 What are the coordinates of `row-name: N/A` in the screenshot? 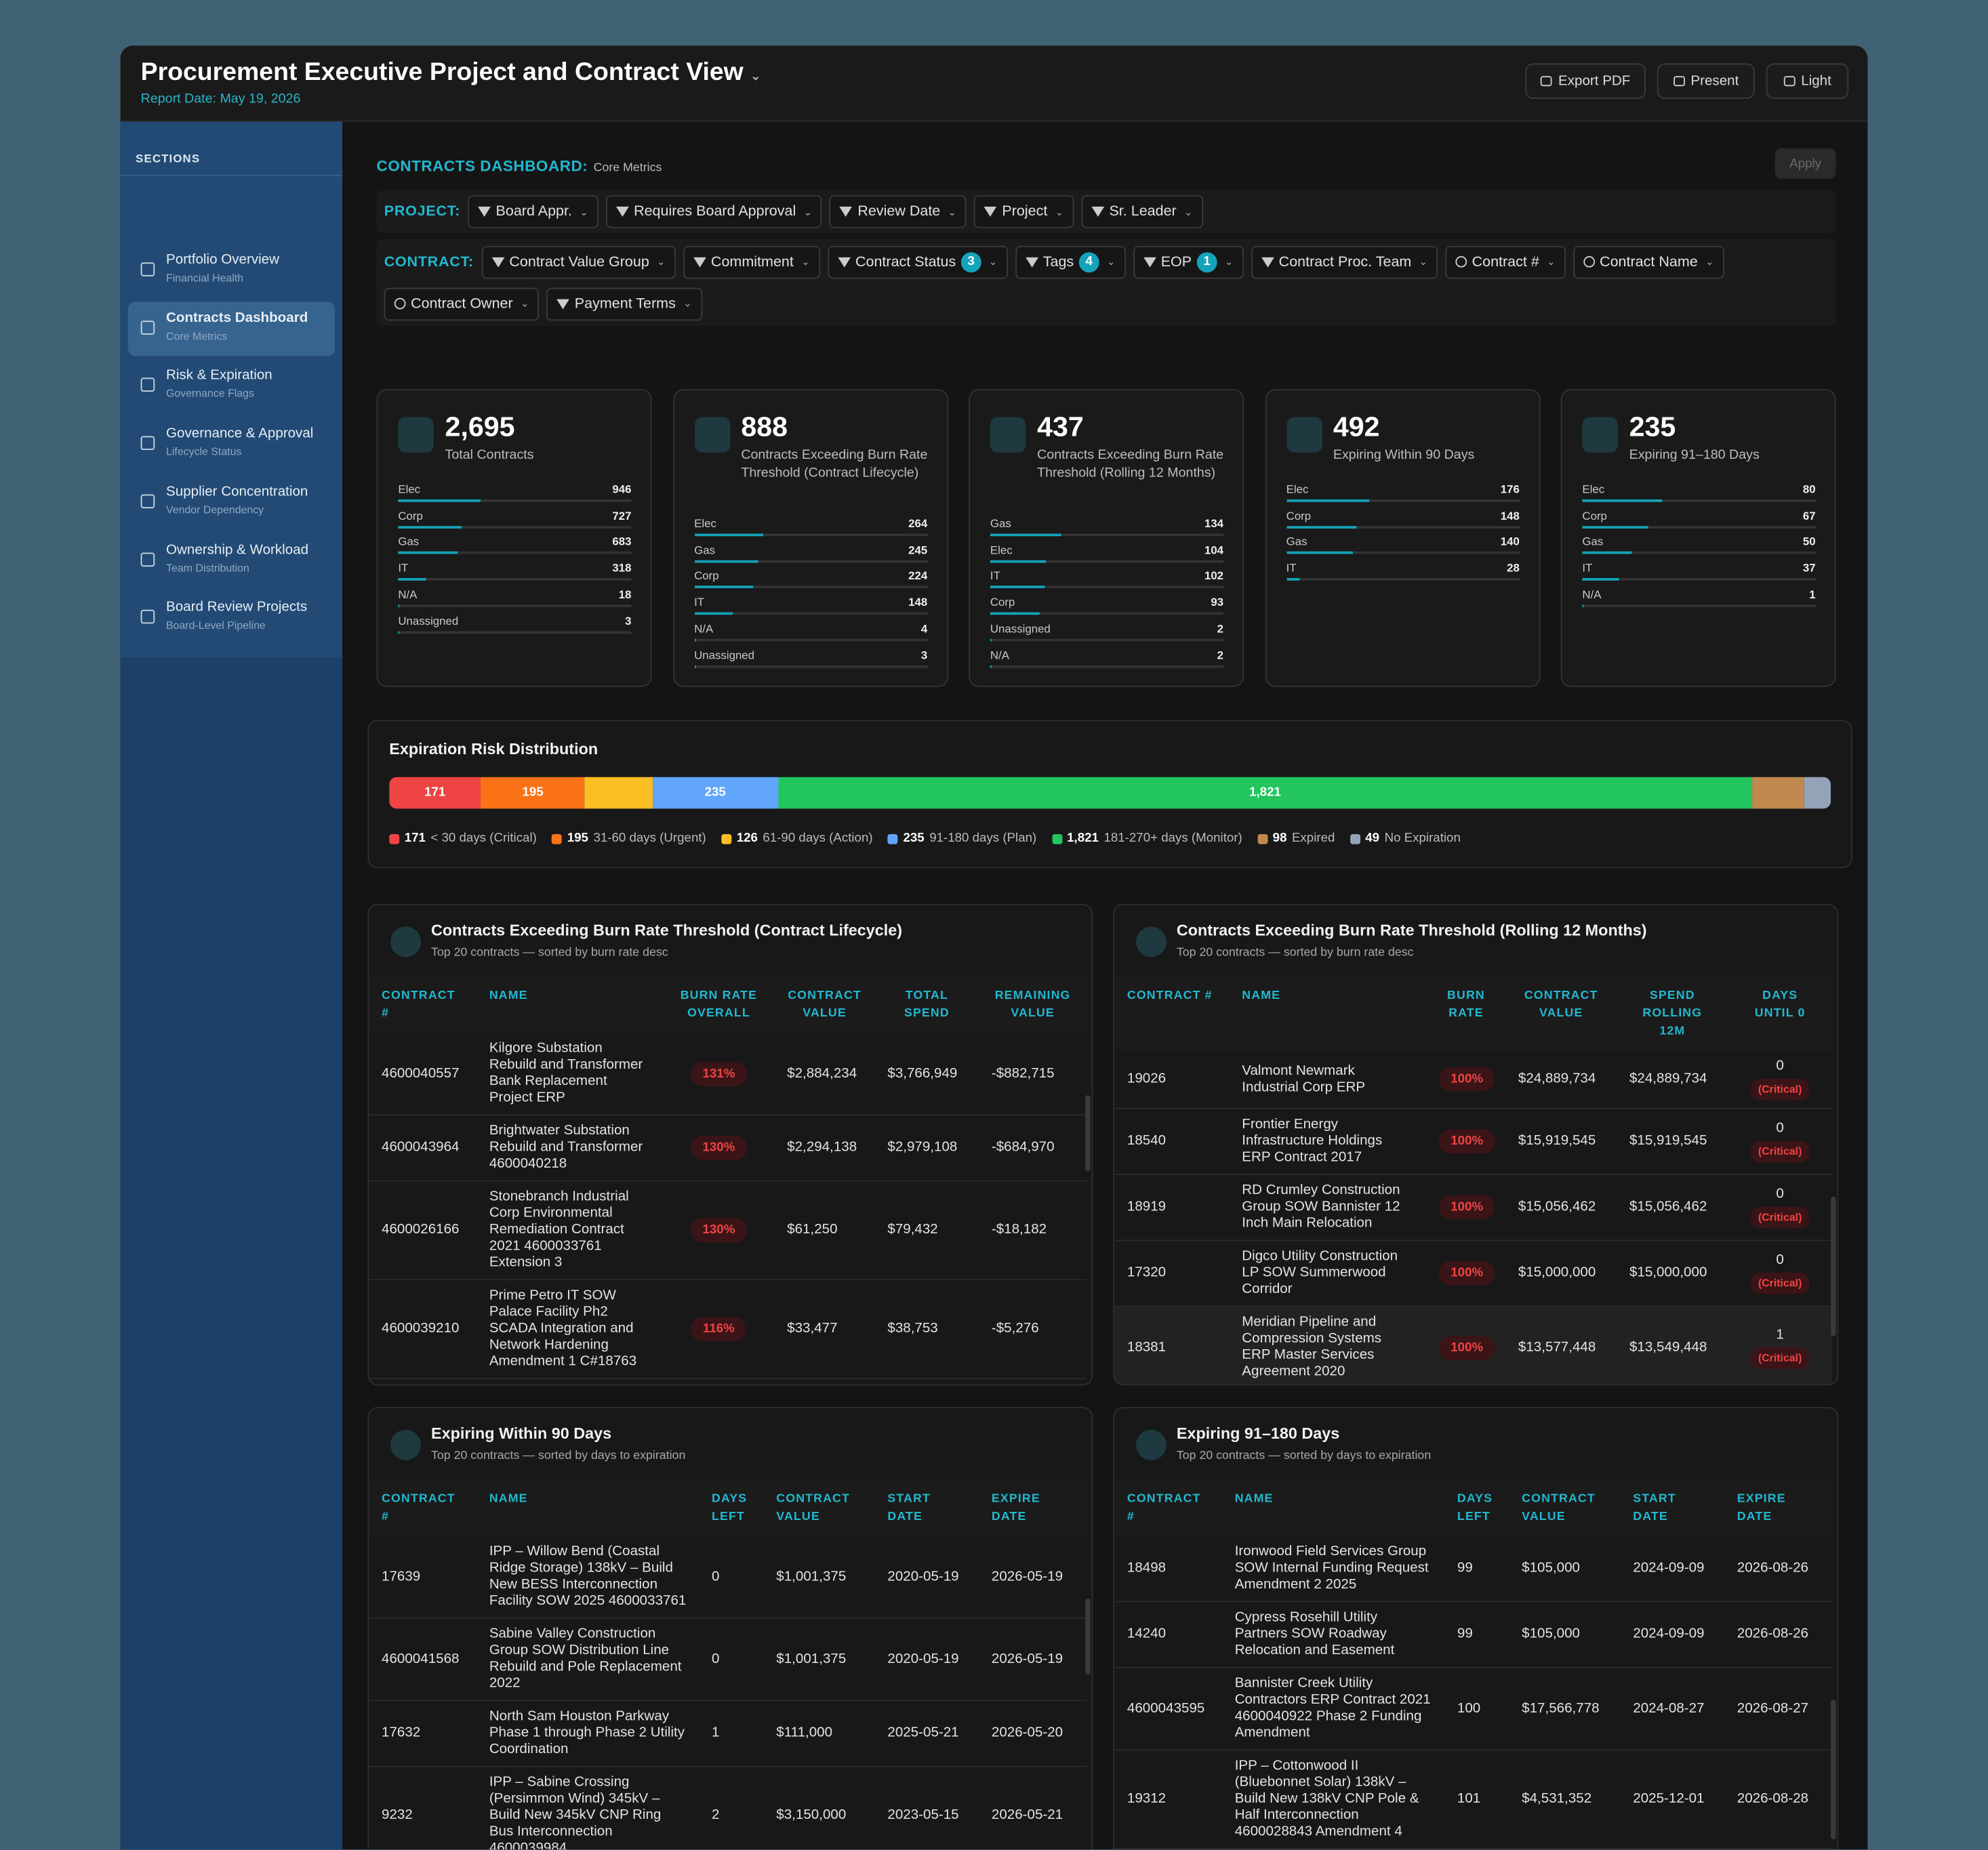 It's located at (1592, 594).